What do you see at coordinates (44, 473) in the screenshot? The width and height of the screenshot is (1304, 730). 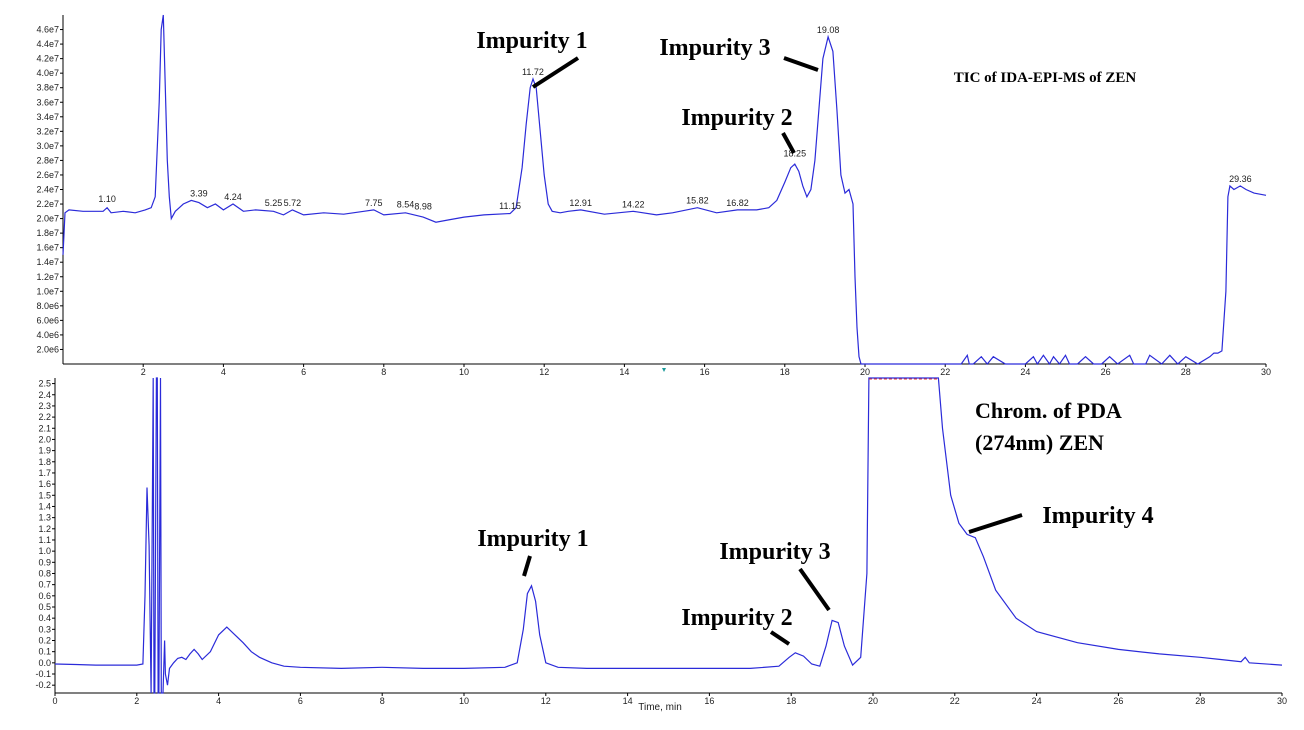 I see `pda-y-tick-label: 1.7` at bounding box center [44, 473].